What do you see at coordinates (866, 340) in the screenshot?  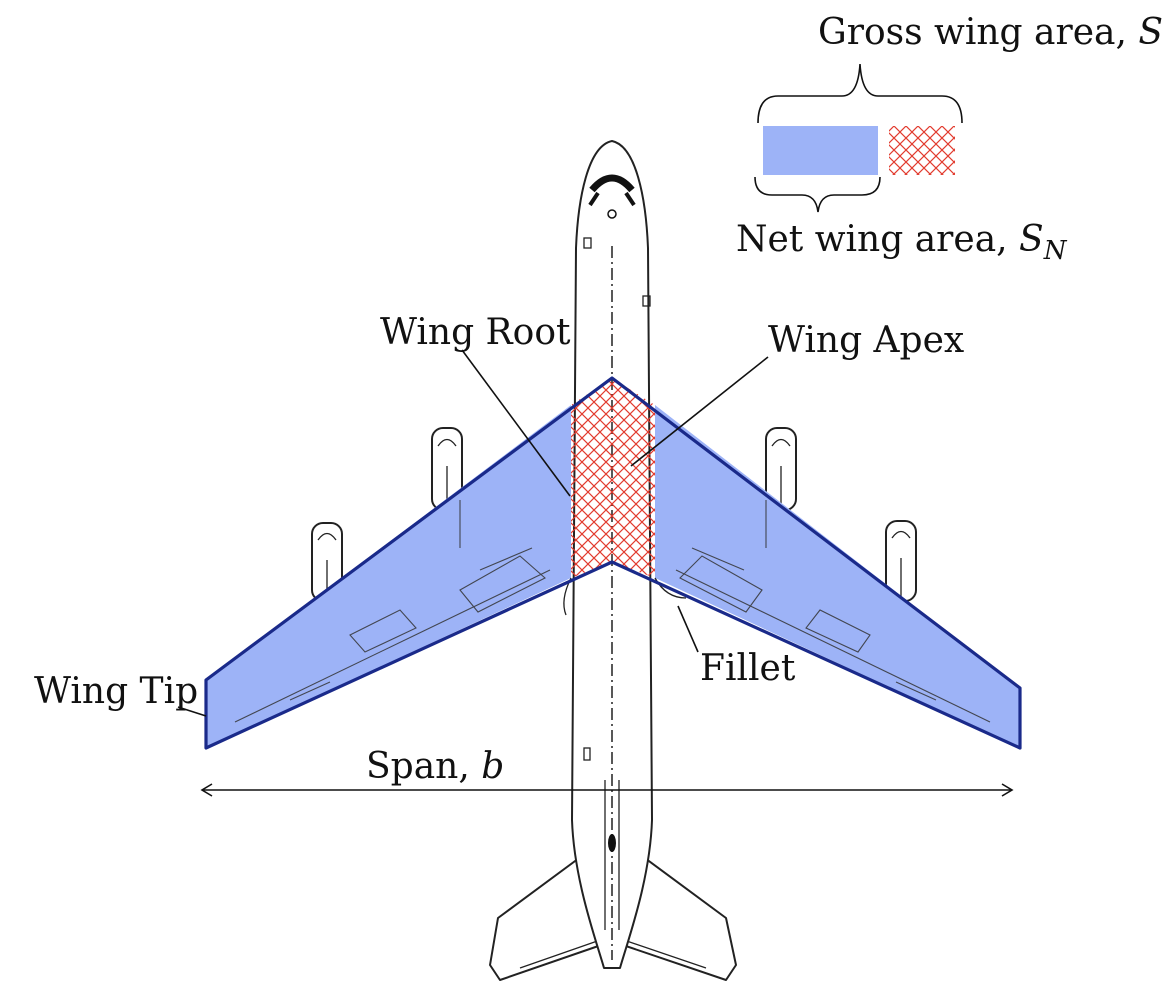 I see `wing-apex-label: Wing Apex` at bounding box center [866, 340].